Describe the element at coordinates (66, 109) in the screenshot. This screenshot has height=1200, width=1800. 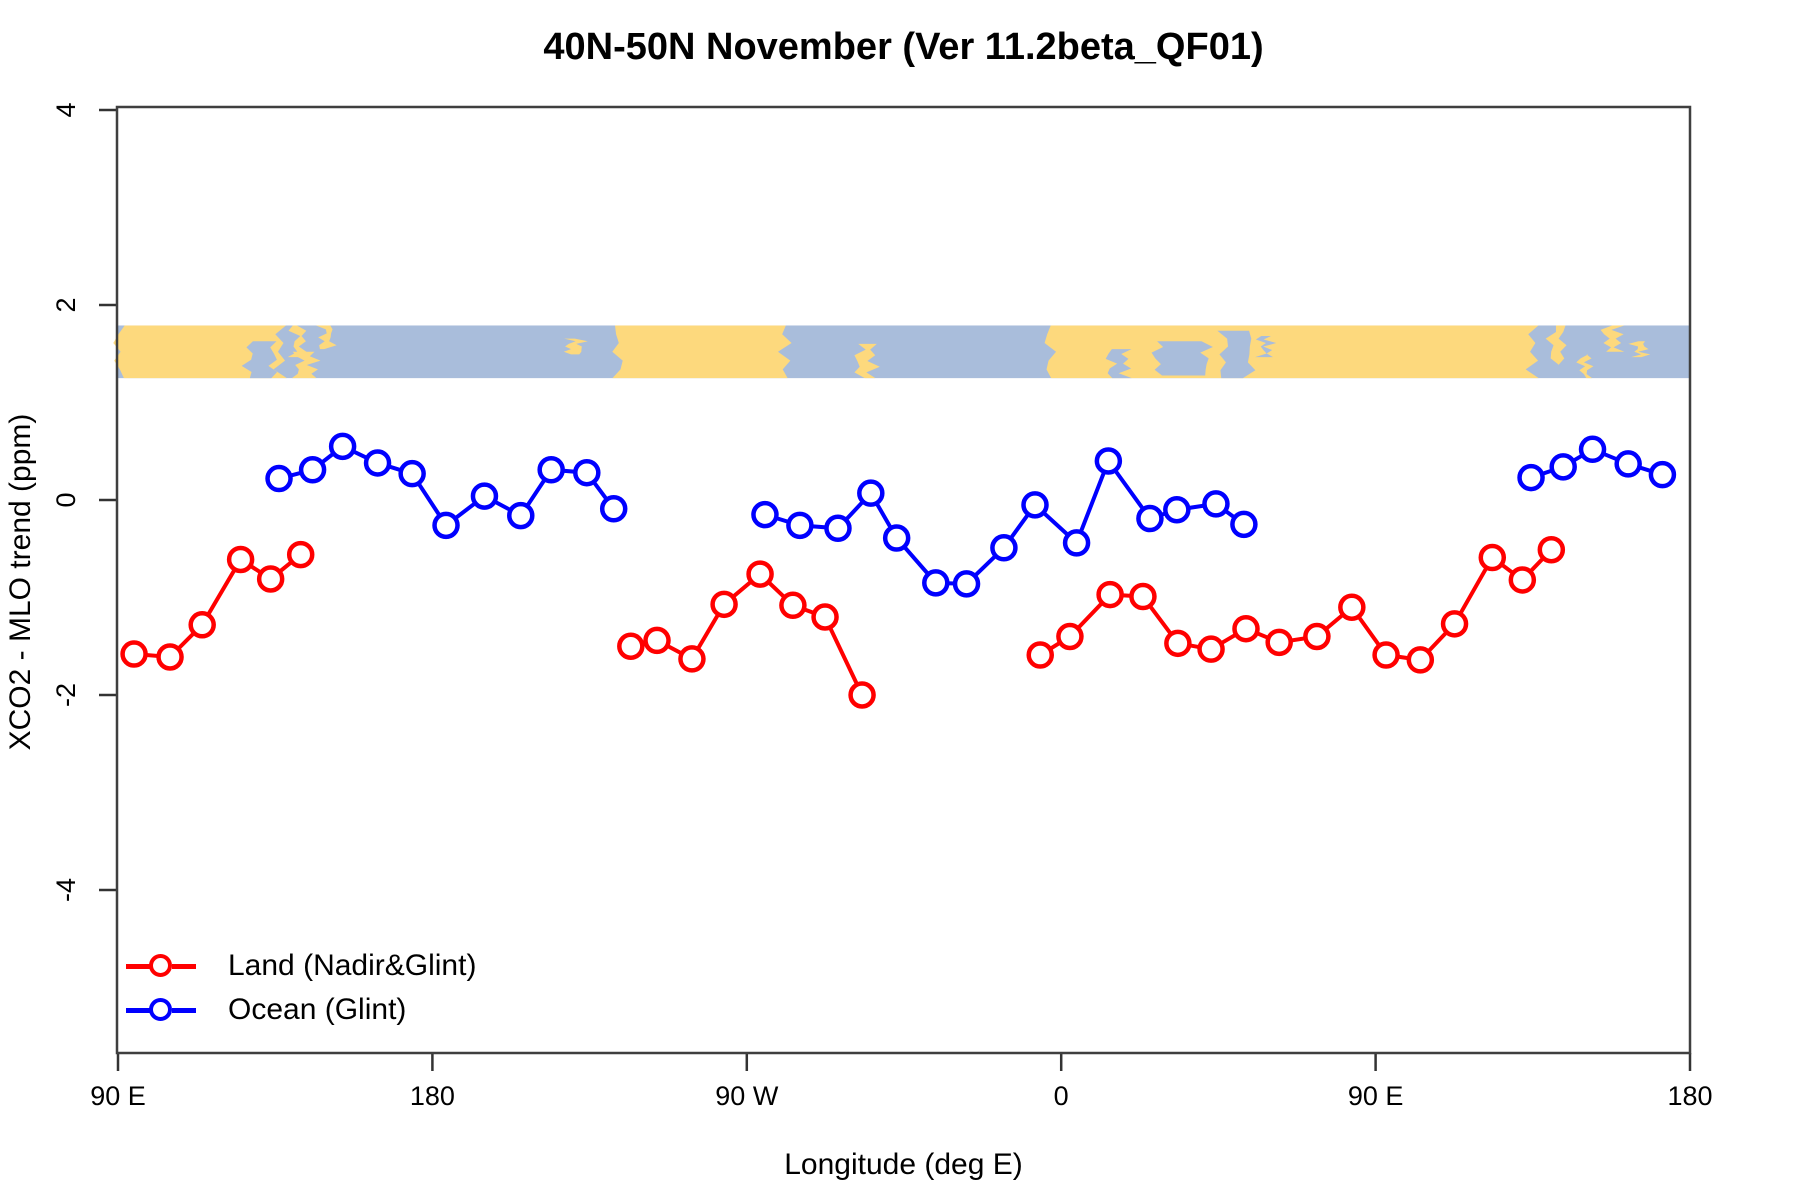
I see `y-tick-label: 4` at that location.